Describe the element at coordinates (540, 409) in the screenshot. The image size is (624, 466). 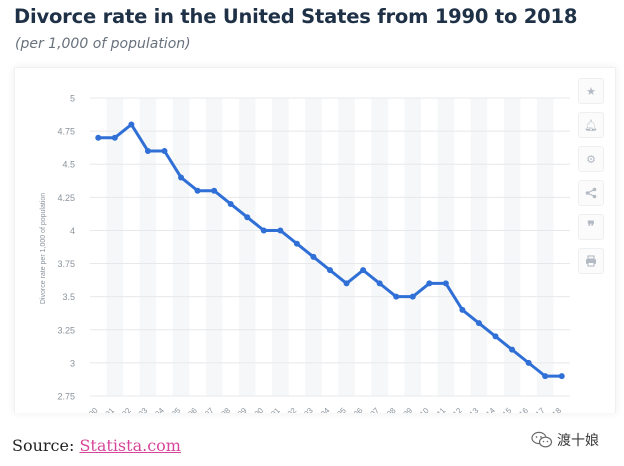
I see `x-tick-label: '17` at that location.